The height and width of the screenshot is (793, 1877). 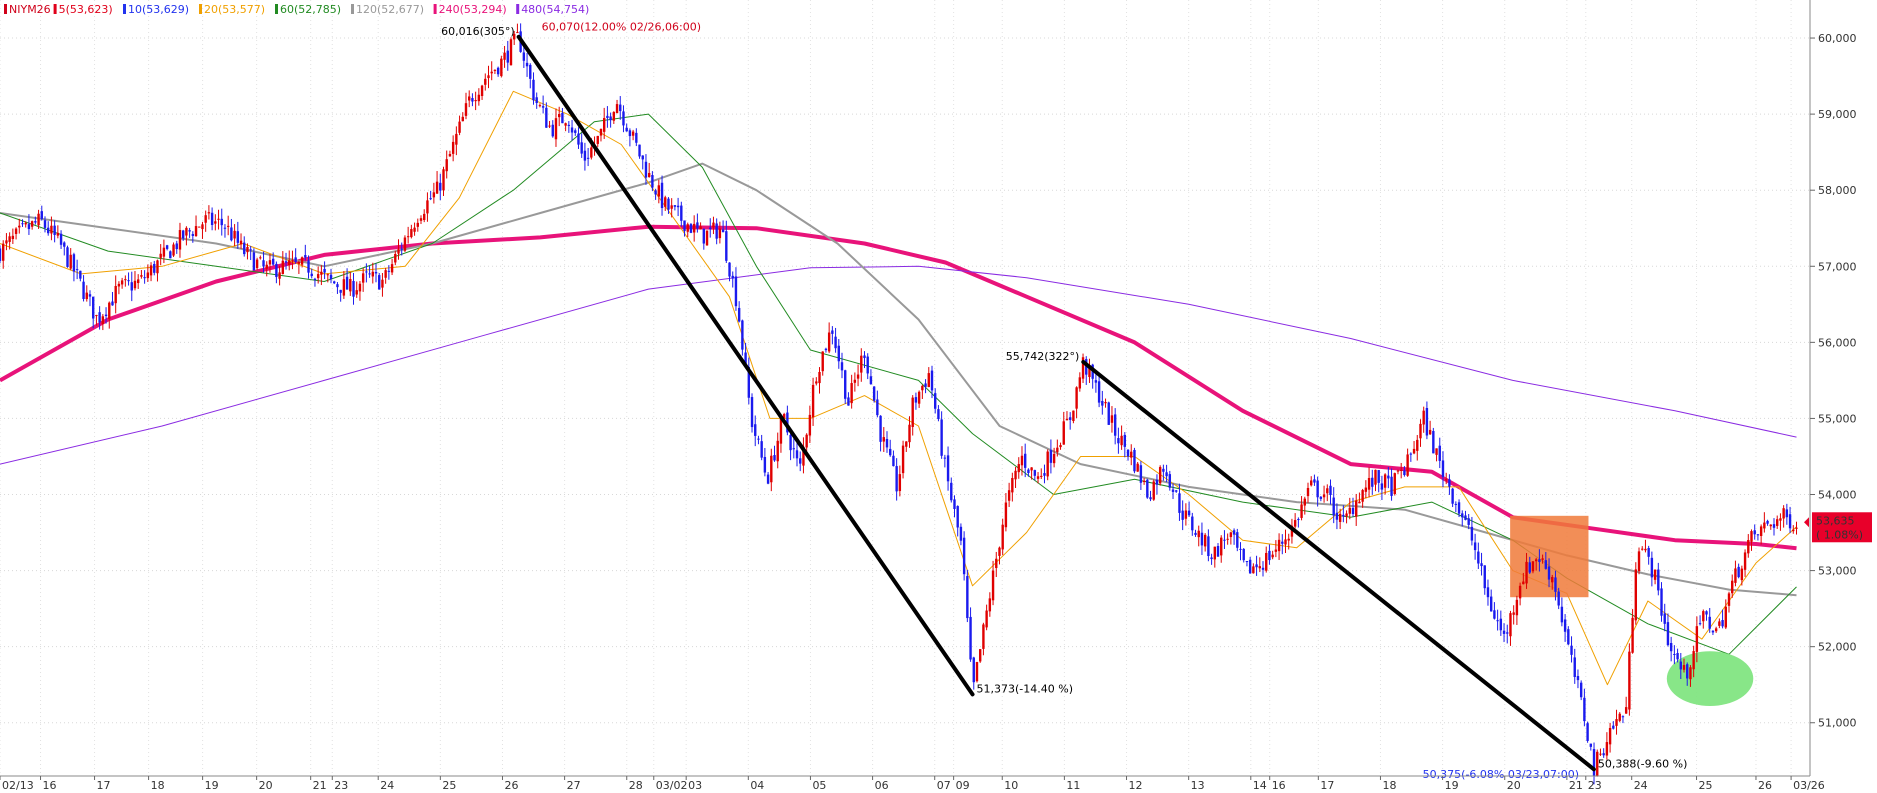 I want to click on x-tick-label: 21, so click(x=320, y=785).